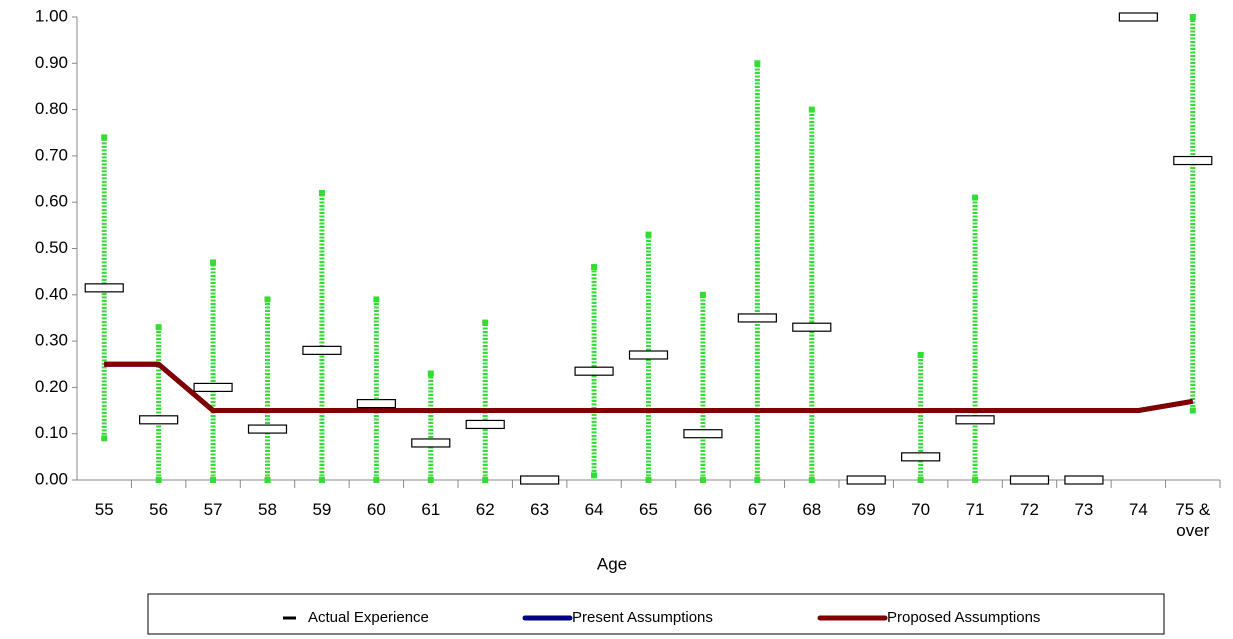 The image size is (1233, 639). Describe the element at coordinates (485, 509) in the screenshot. I see `x-tick-label: 62` at that location.